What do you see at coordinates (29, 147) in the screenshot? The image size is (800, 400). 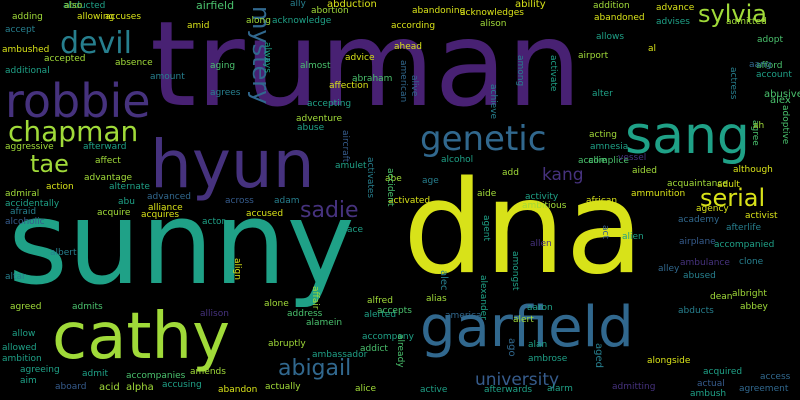 I see `word-aggressive: aggressive` at bounding box center [29, 147].